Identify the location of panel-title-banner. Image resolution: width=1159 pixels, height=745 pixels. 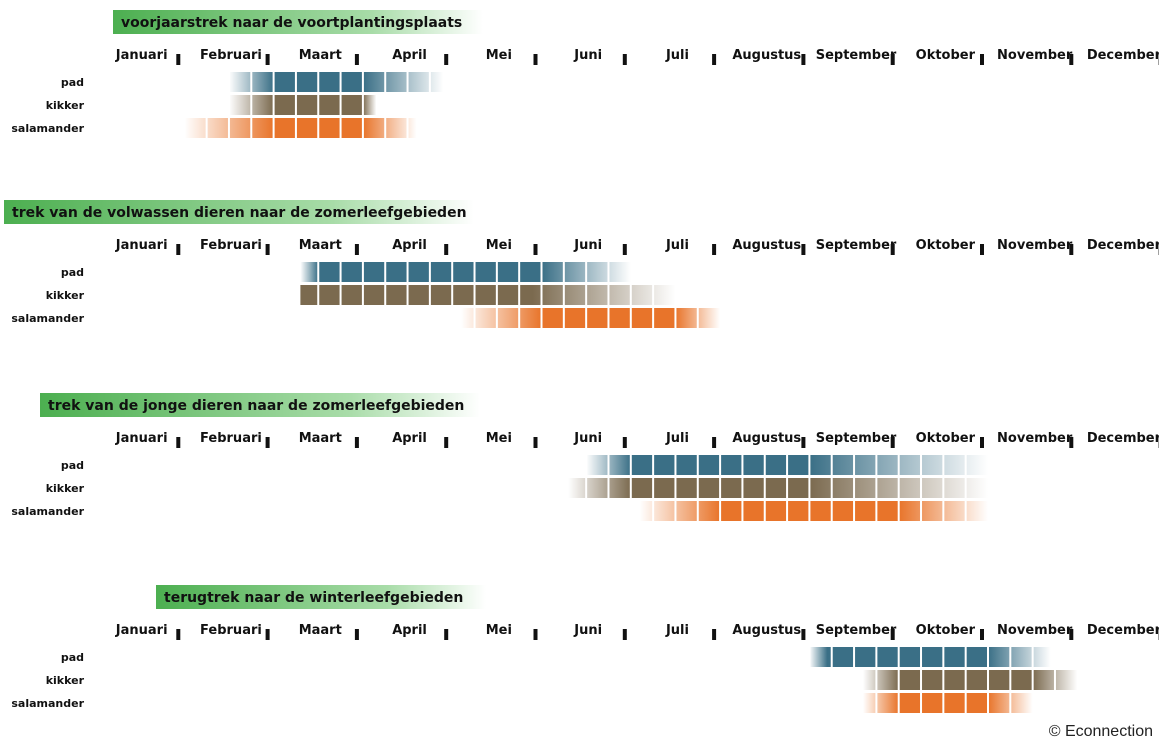
(239, 212).